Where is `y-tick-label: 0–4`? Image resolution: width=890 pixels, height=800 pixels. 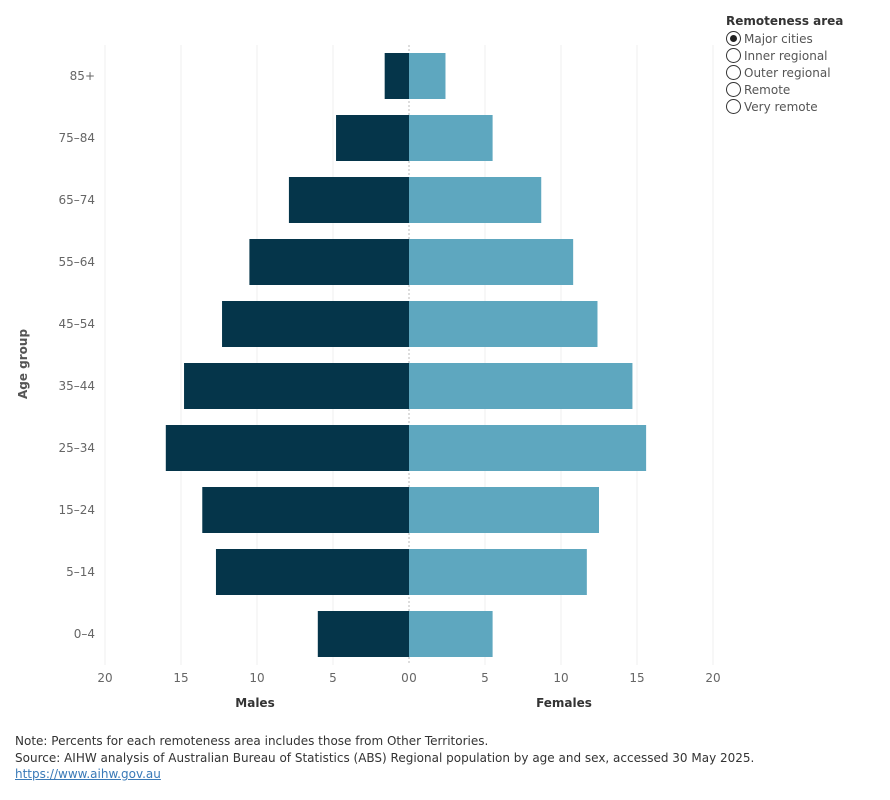
y-tick-label: 0–4 is located at coordinates (84, 634).